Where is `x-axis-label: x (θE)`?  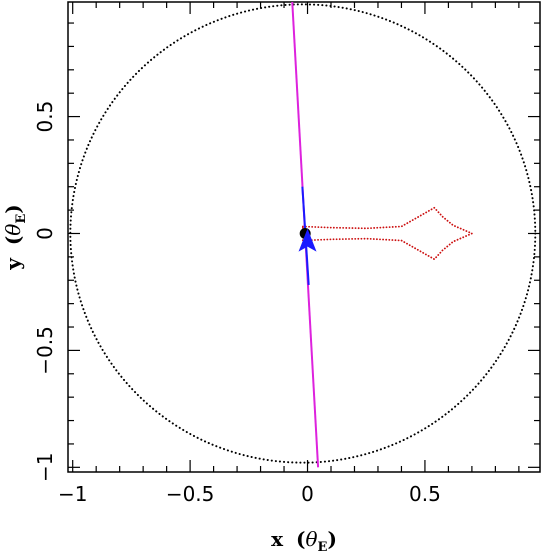
x-axis-label: x (θE) is located at coordinates (304, 541).